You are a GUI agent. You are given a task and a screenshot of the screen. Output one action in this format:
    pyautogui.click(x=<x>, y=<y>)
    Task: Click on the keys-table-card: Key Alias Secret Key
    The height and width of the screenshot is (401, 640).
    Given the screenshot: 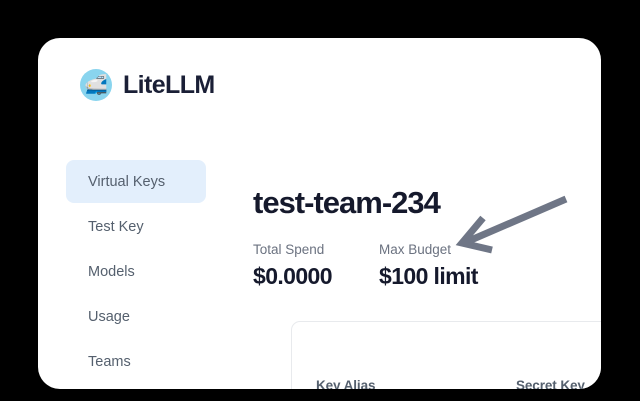 What is the action you would take?
    pyautogui.click(x=446, y=355)
    